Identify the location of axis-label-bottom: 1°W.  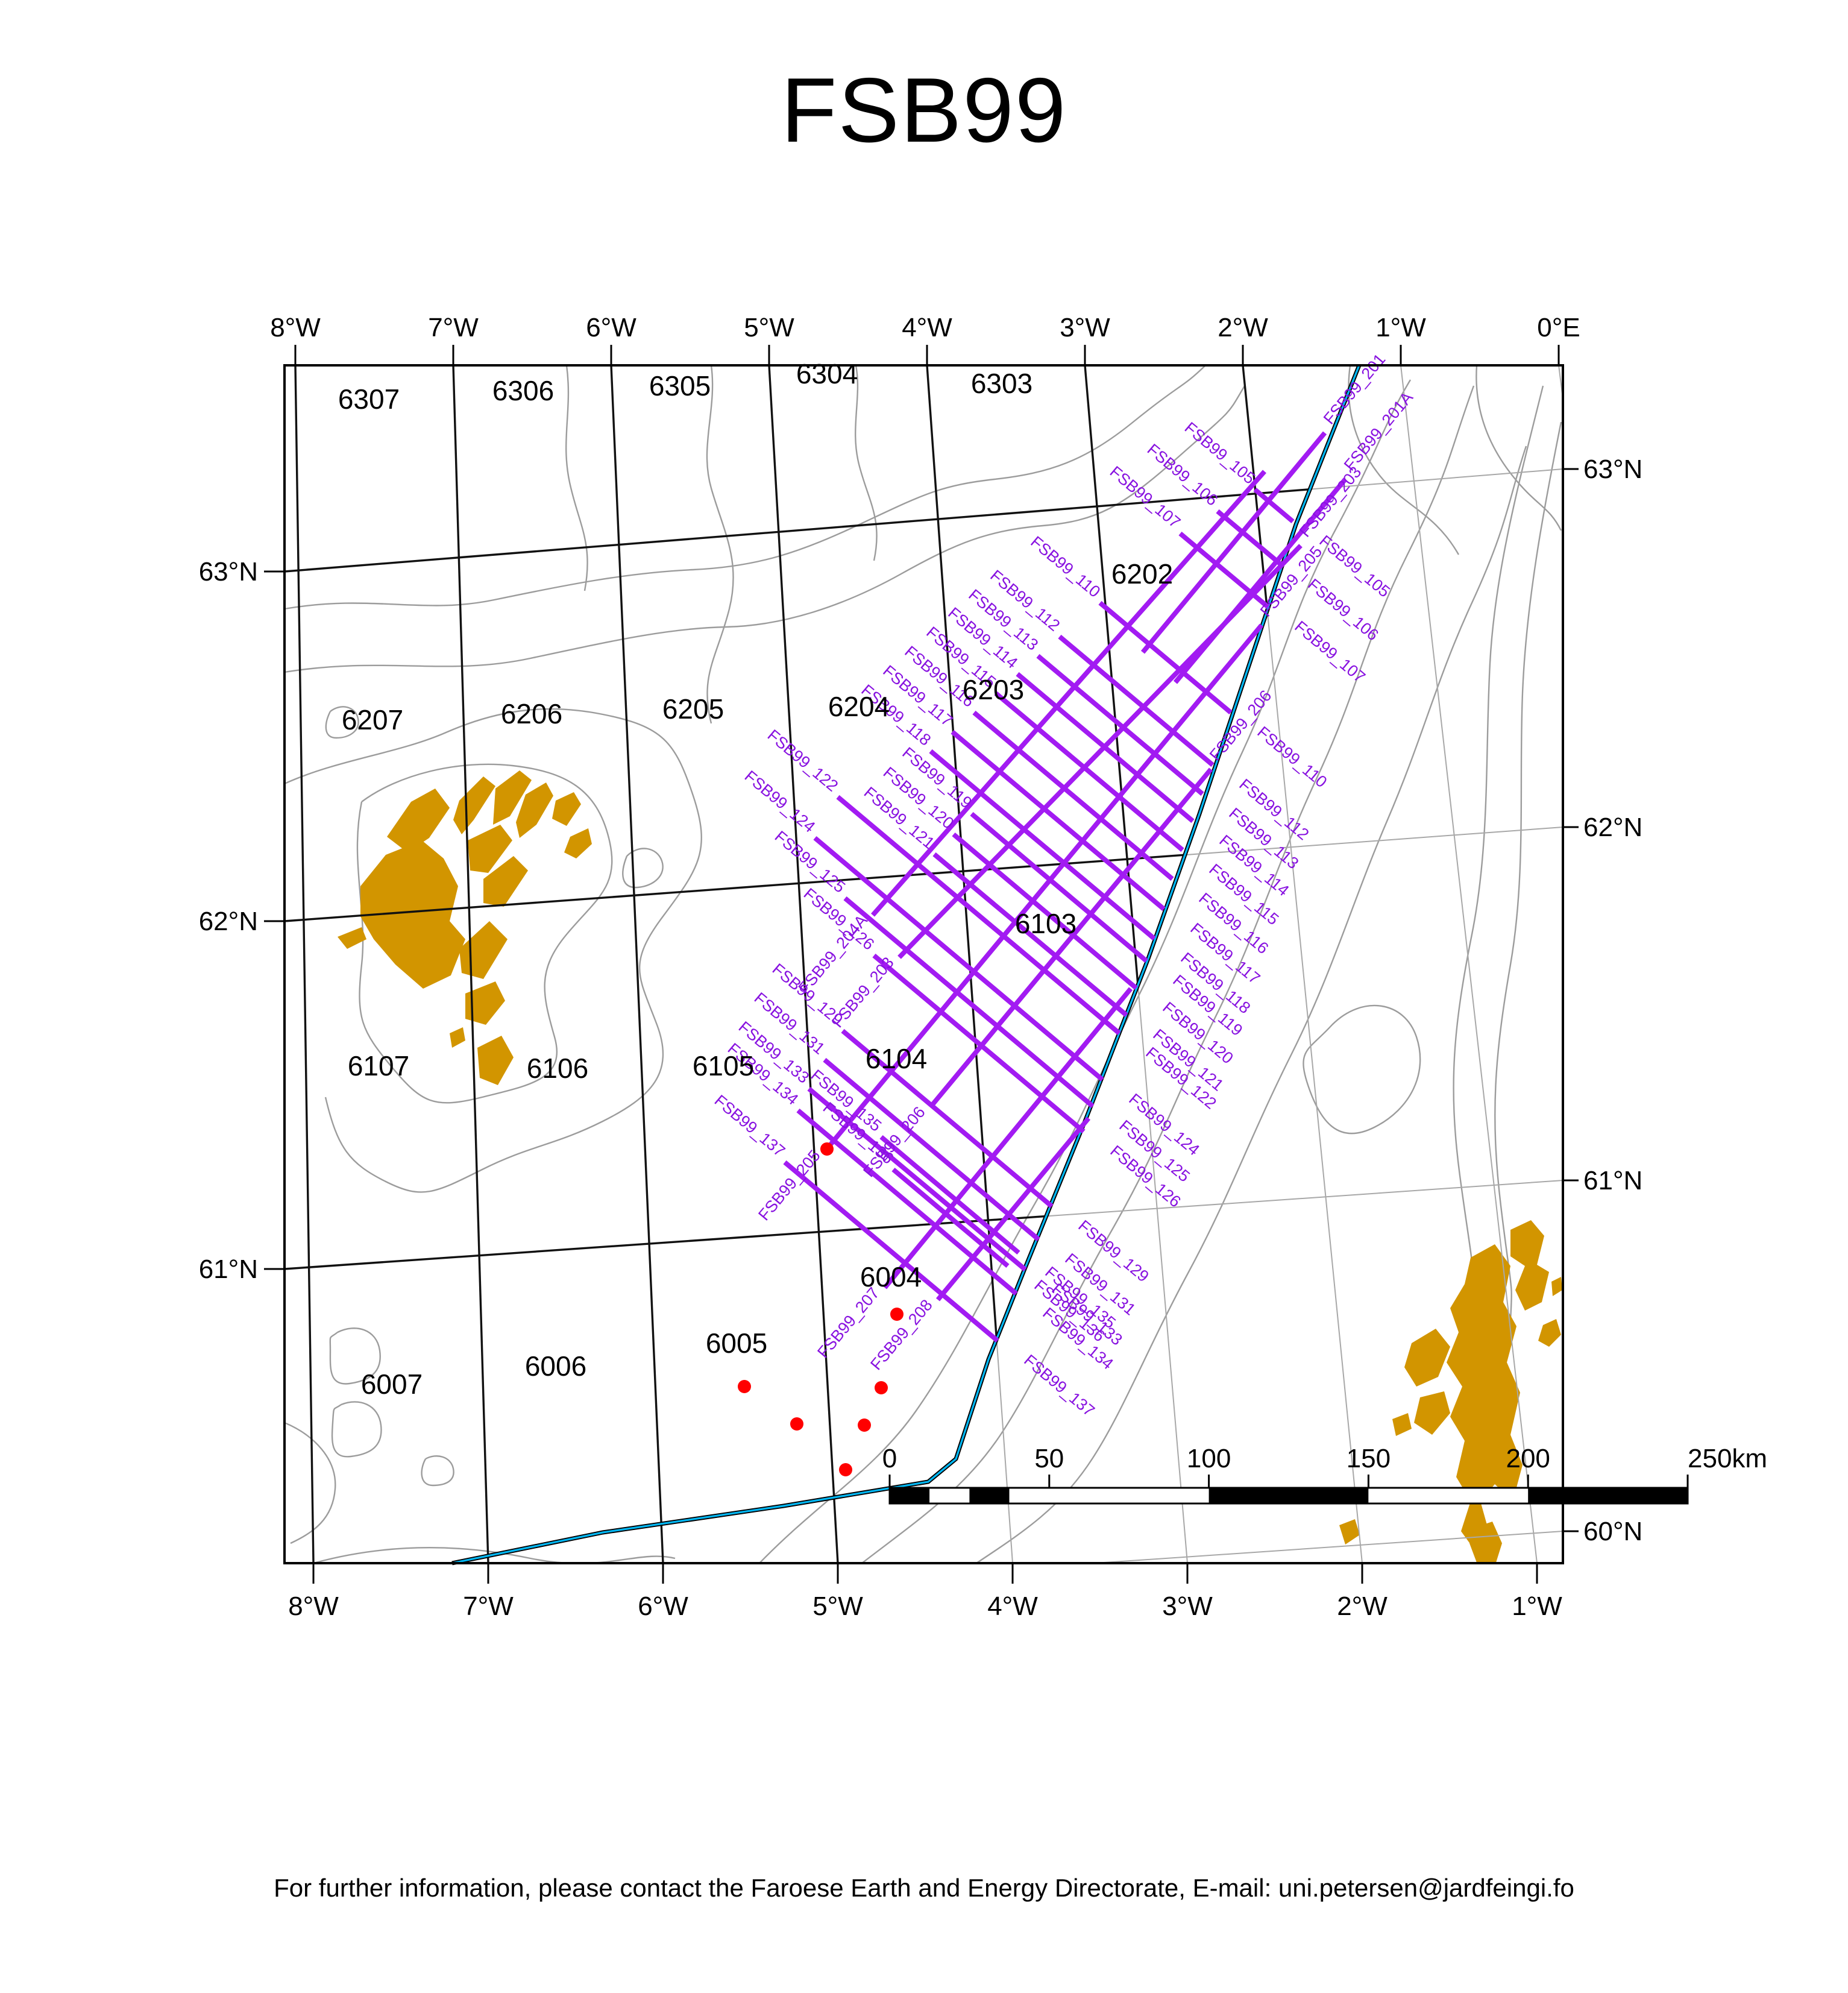
(1537, 1606).